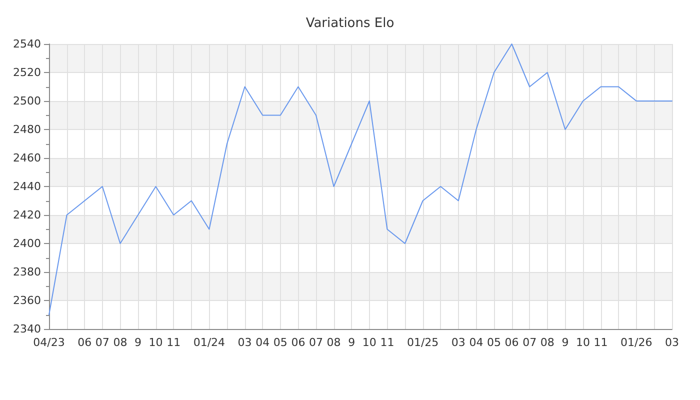  What do you see at coordinates (27, 243) in the screenshot?
I see `y-tick-label: 2400` at bounding box center [27, 243].